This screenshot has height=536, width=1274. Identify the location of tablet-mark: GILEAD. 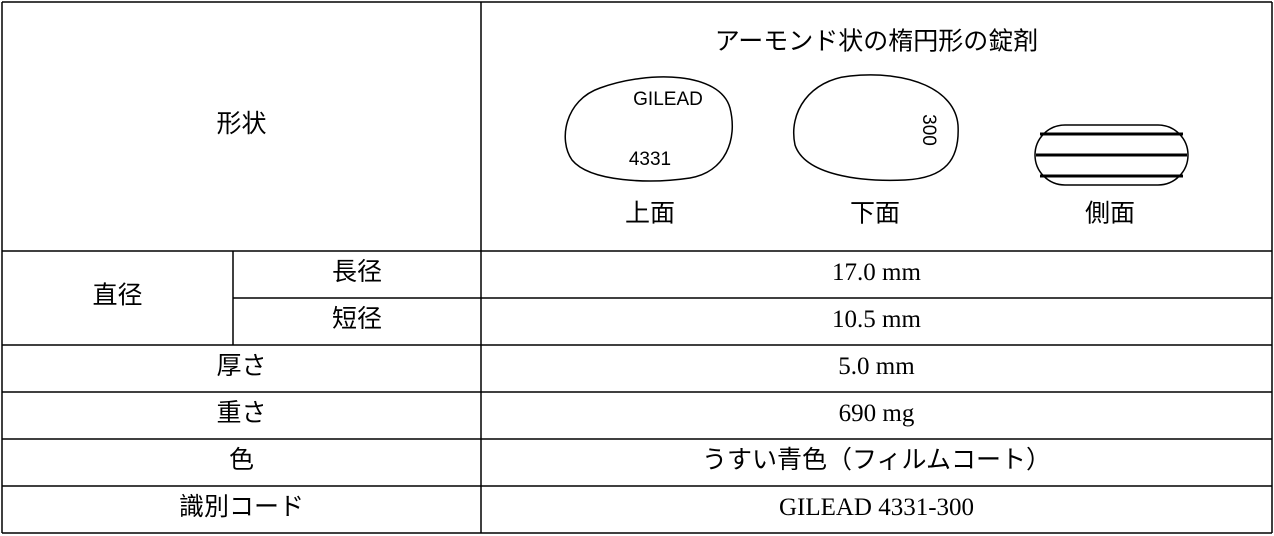
(668, 99).